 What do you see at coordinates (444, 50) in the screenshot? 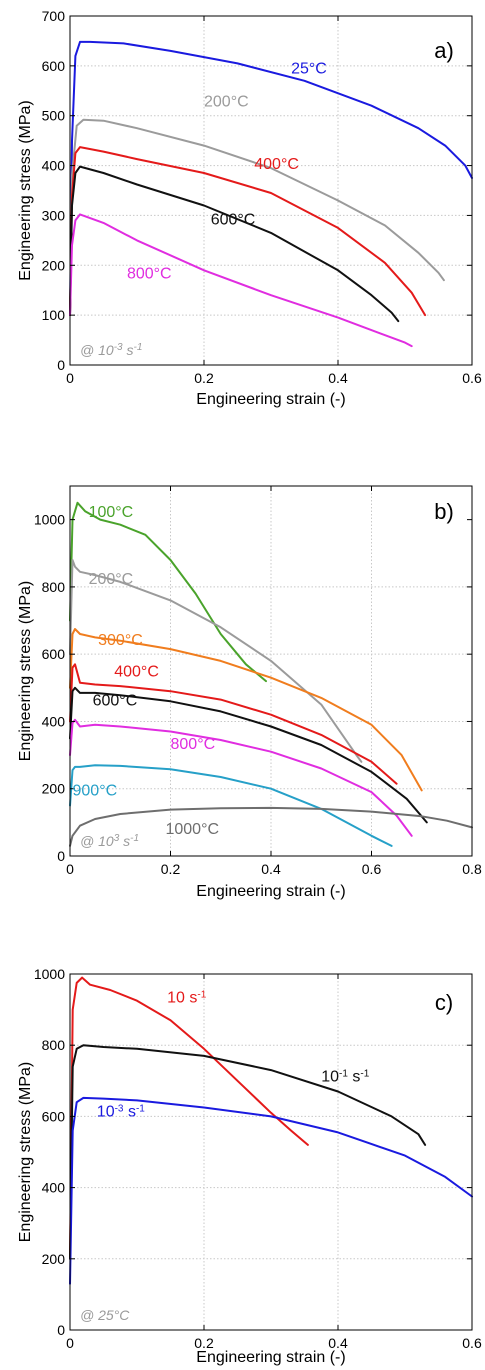
I see `panel-label: a)` at bounding box center [444, 50].